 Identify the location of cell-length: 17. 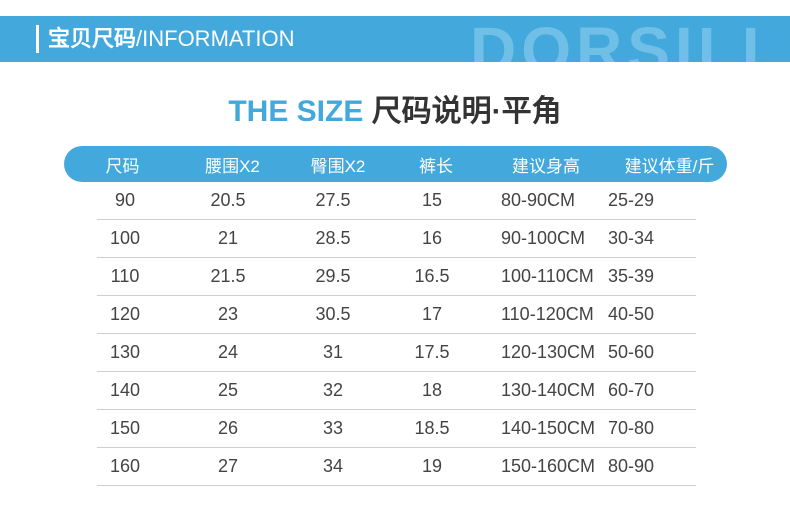
(432, 314).